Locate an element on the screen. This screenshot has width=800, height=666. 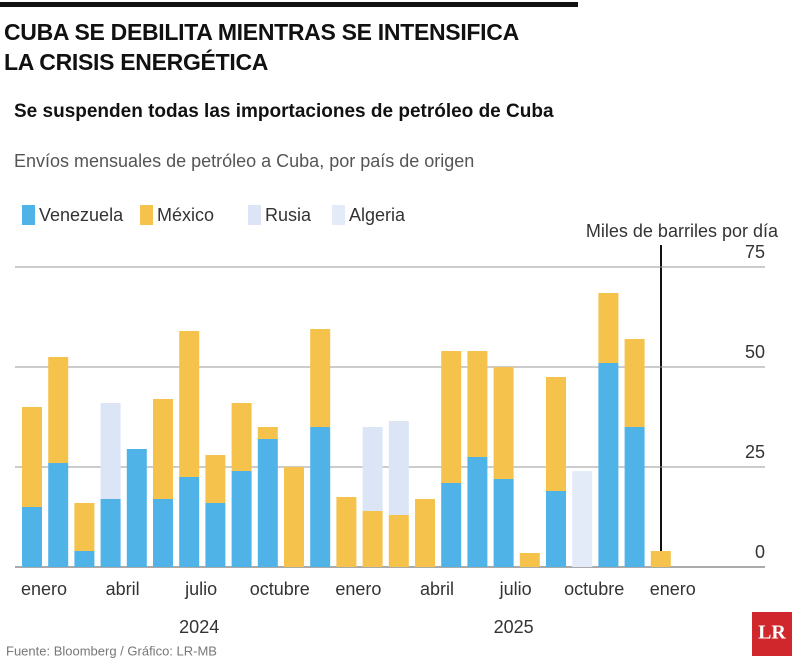
logo-box is located at coordinates (772, 634).